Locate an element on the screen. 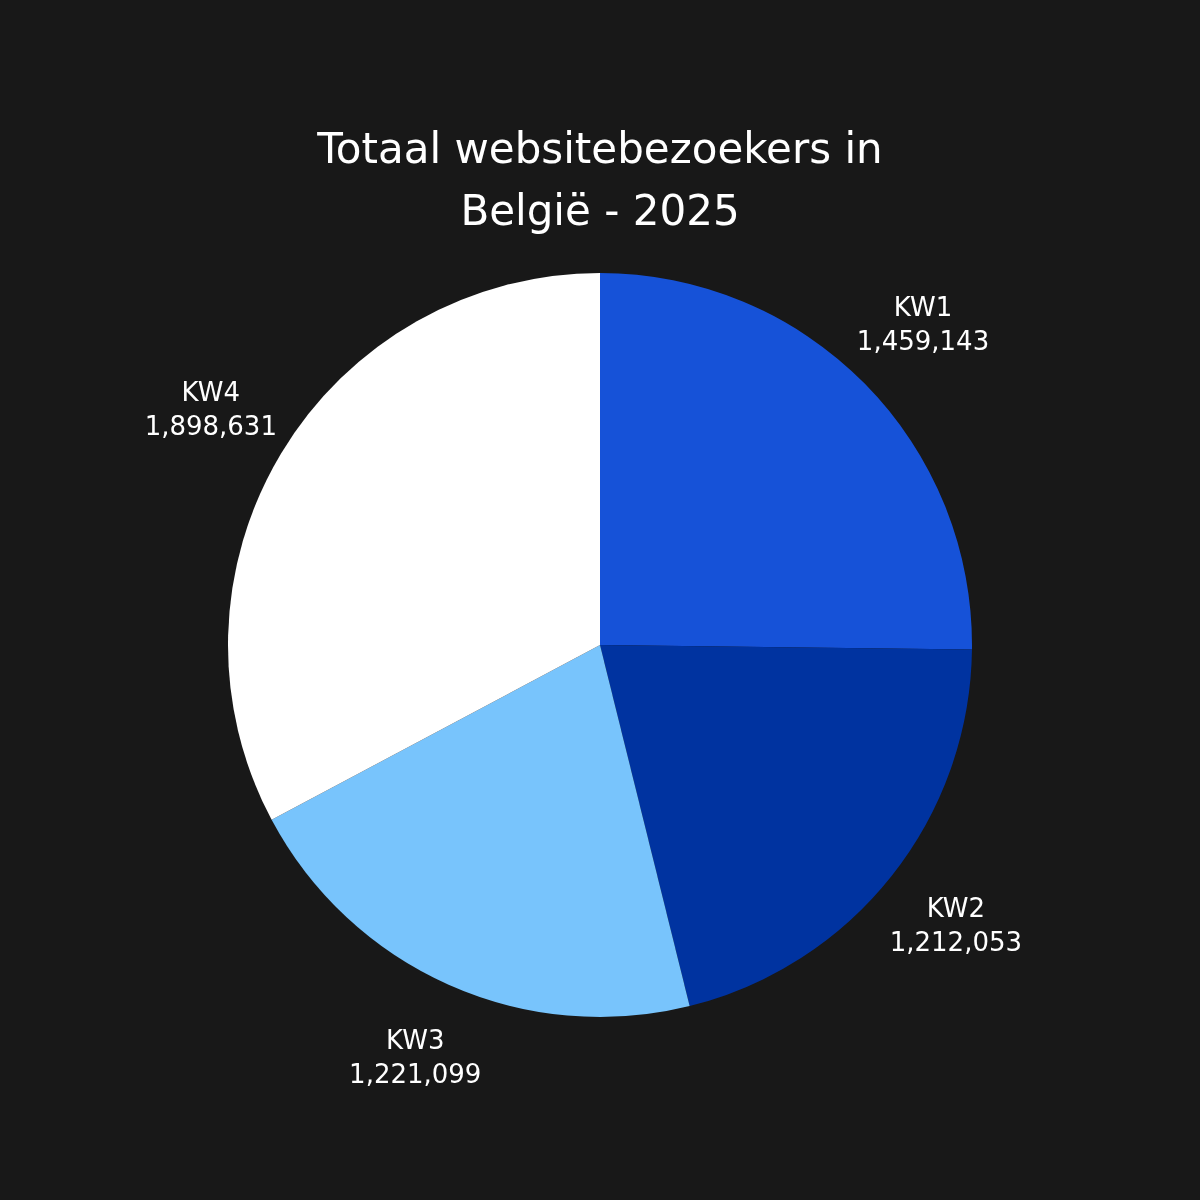 The height and width of the screenshot is (1200, 1200). data-label: 1,212,053 is located at coordinates (956, 941).